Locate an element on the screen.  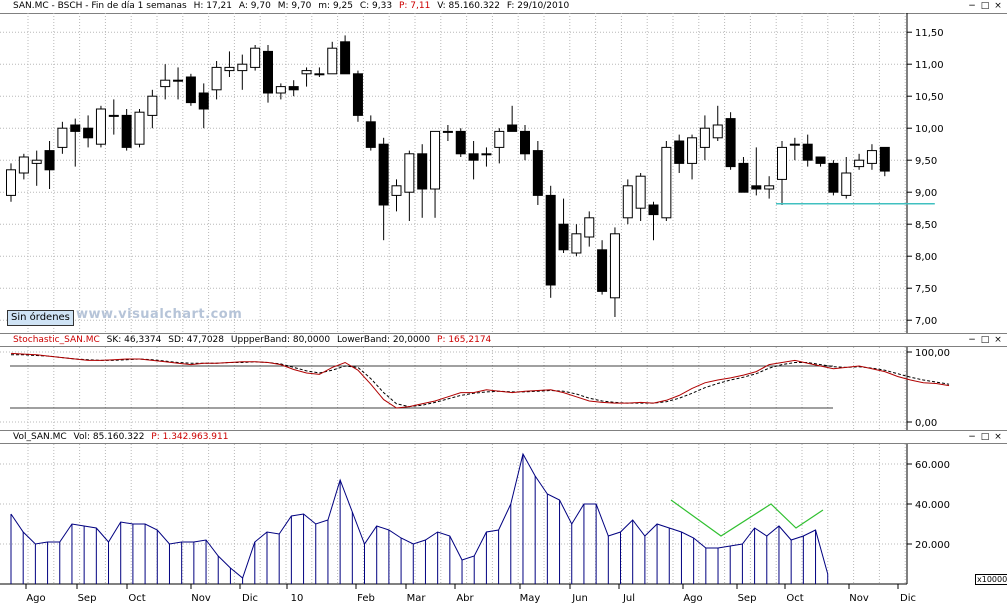
x-tick-label: Sep is located at coordinates (747, 598).